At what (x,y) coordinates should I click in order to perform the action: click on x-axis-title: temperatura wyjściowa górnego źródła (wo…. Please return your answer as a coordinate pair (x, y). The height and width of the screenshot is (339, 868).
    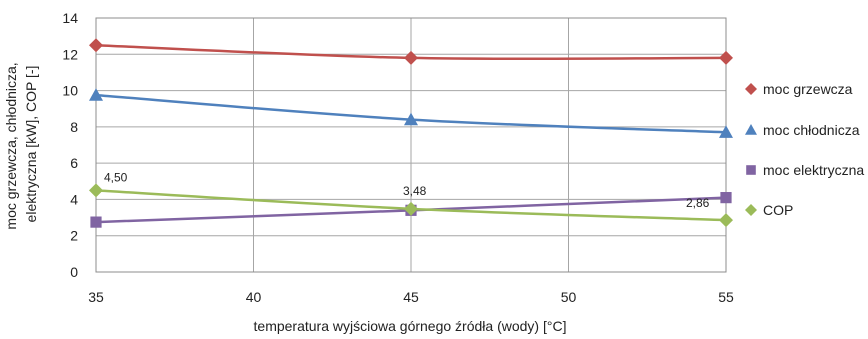
    Looking at the image, I should click on (410, 326).